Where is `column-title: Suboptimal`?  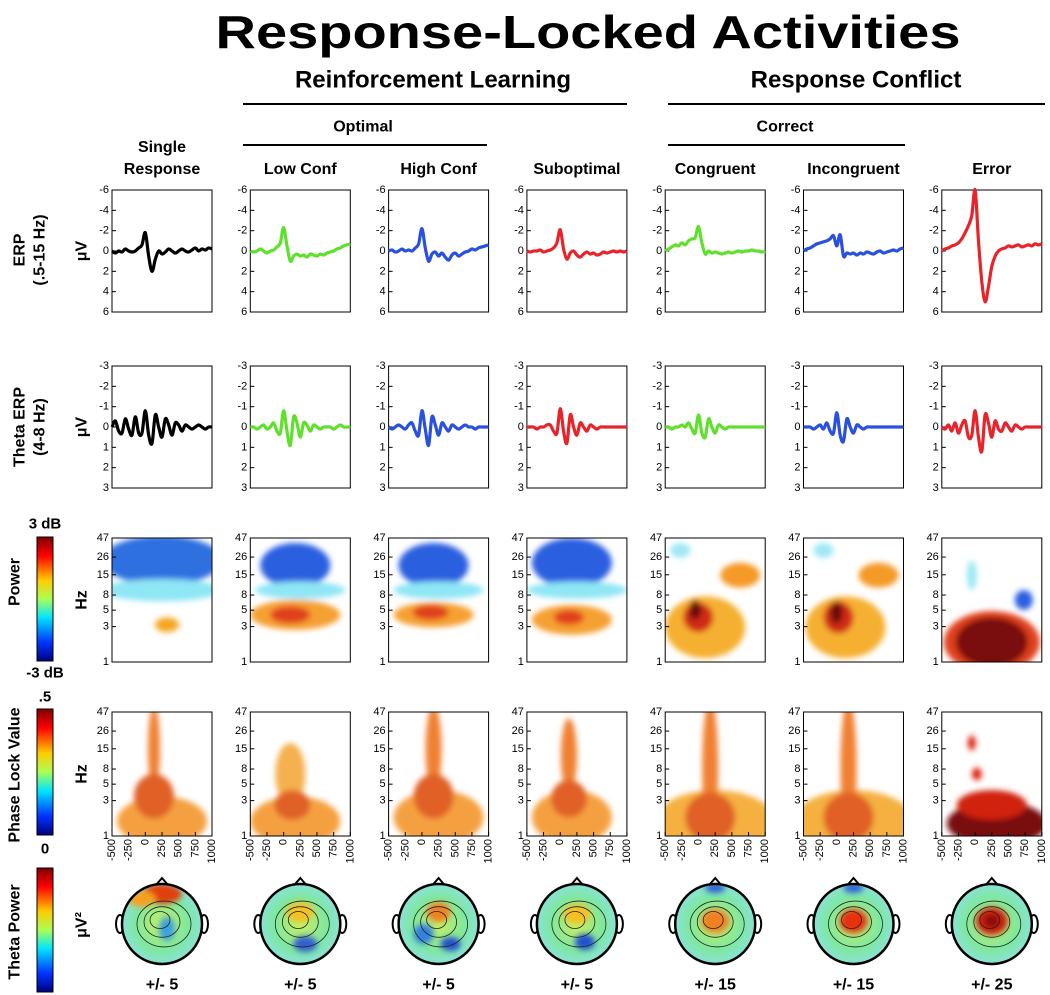 column-title: Suboptimal is located at coordinates (577, 169).